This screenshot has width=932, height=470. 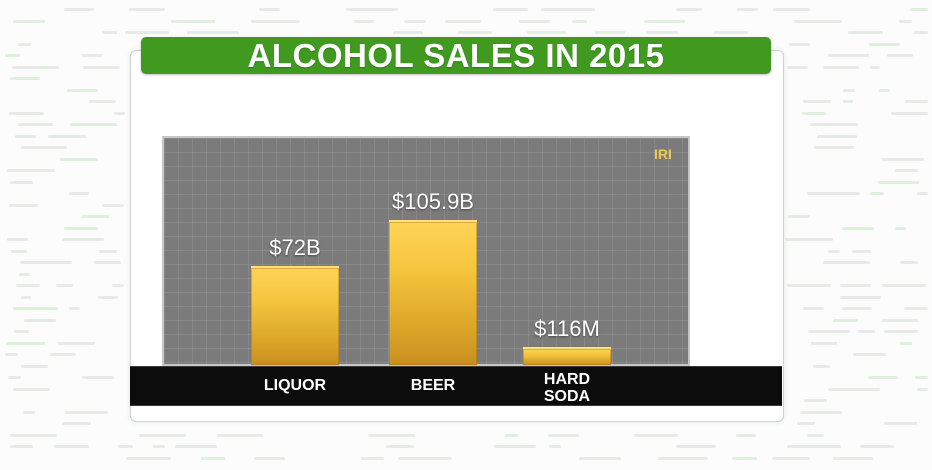 What do you see at coordinates (567, 328) in the screenshot?
I see `data-label-2: $116M` at bounding box center [567, 328].